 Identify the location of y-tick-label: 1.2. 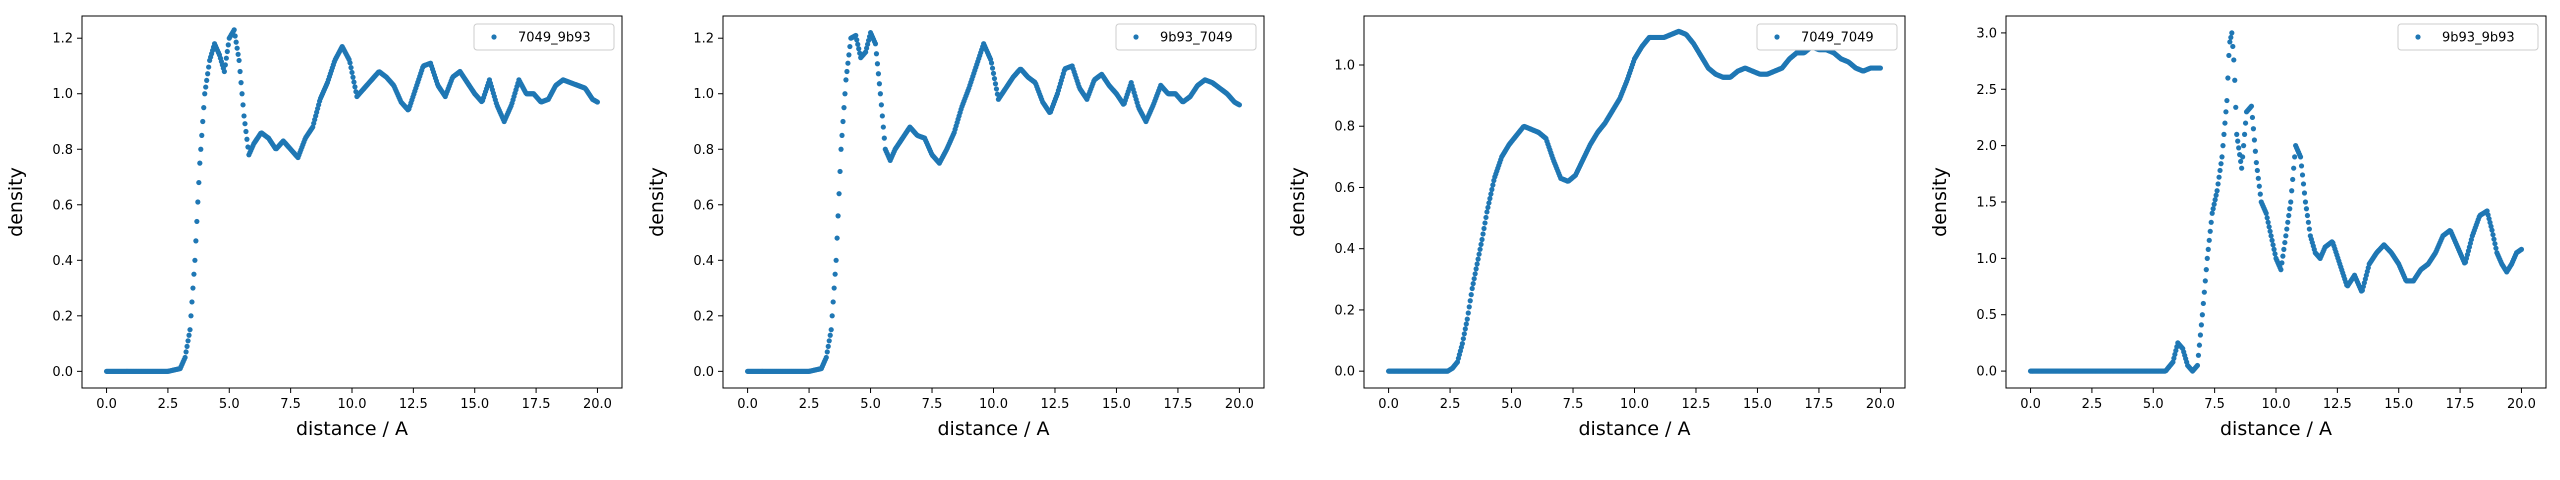
(703, 39).